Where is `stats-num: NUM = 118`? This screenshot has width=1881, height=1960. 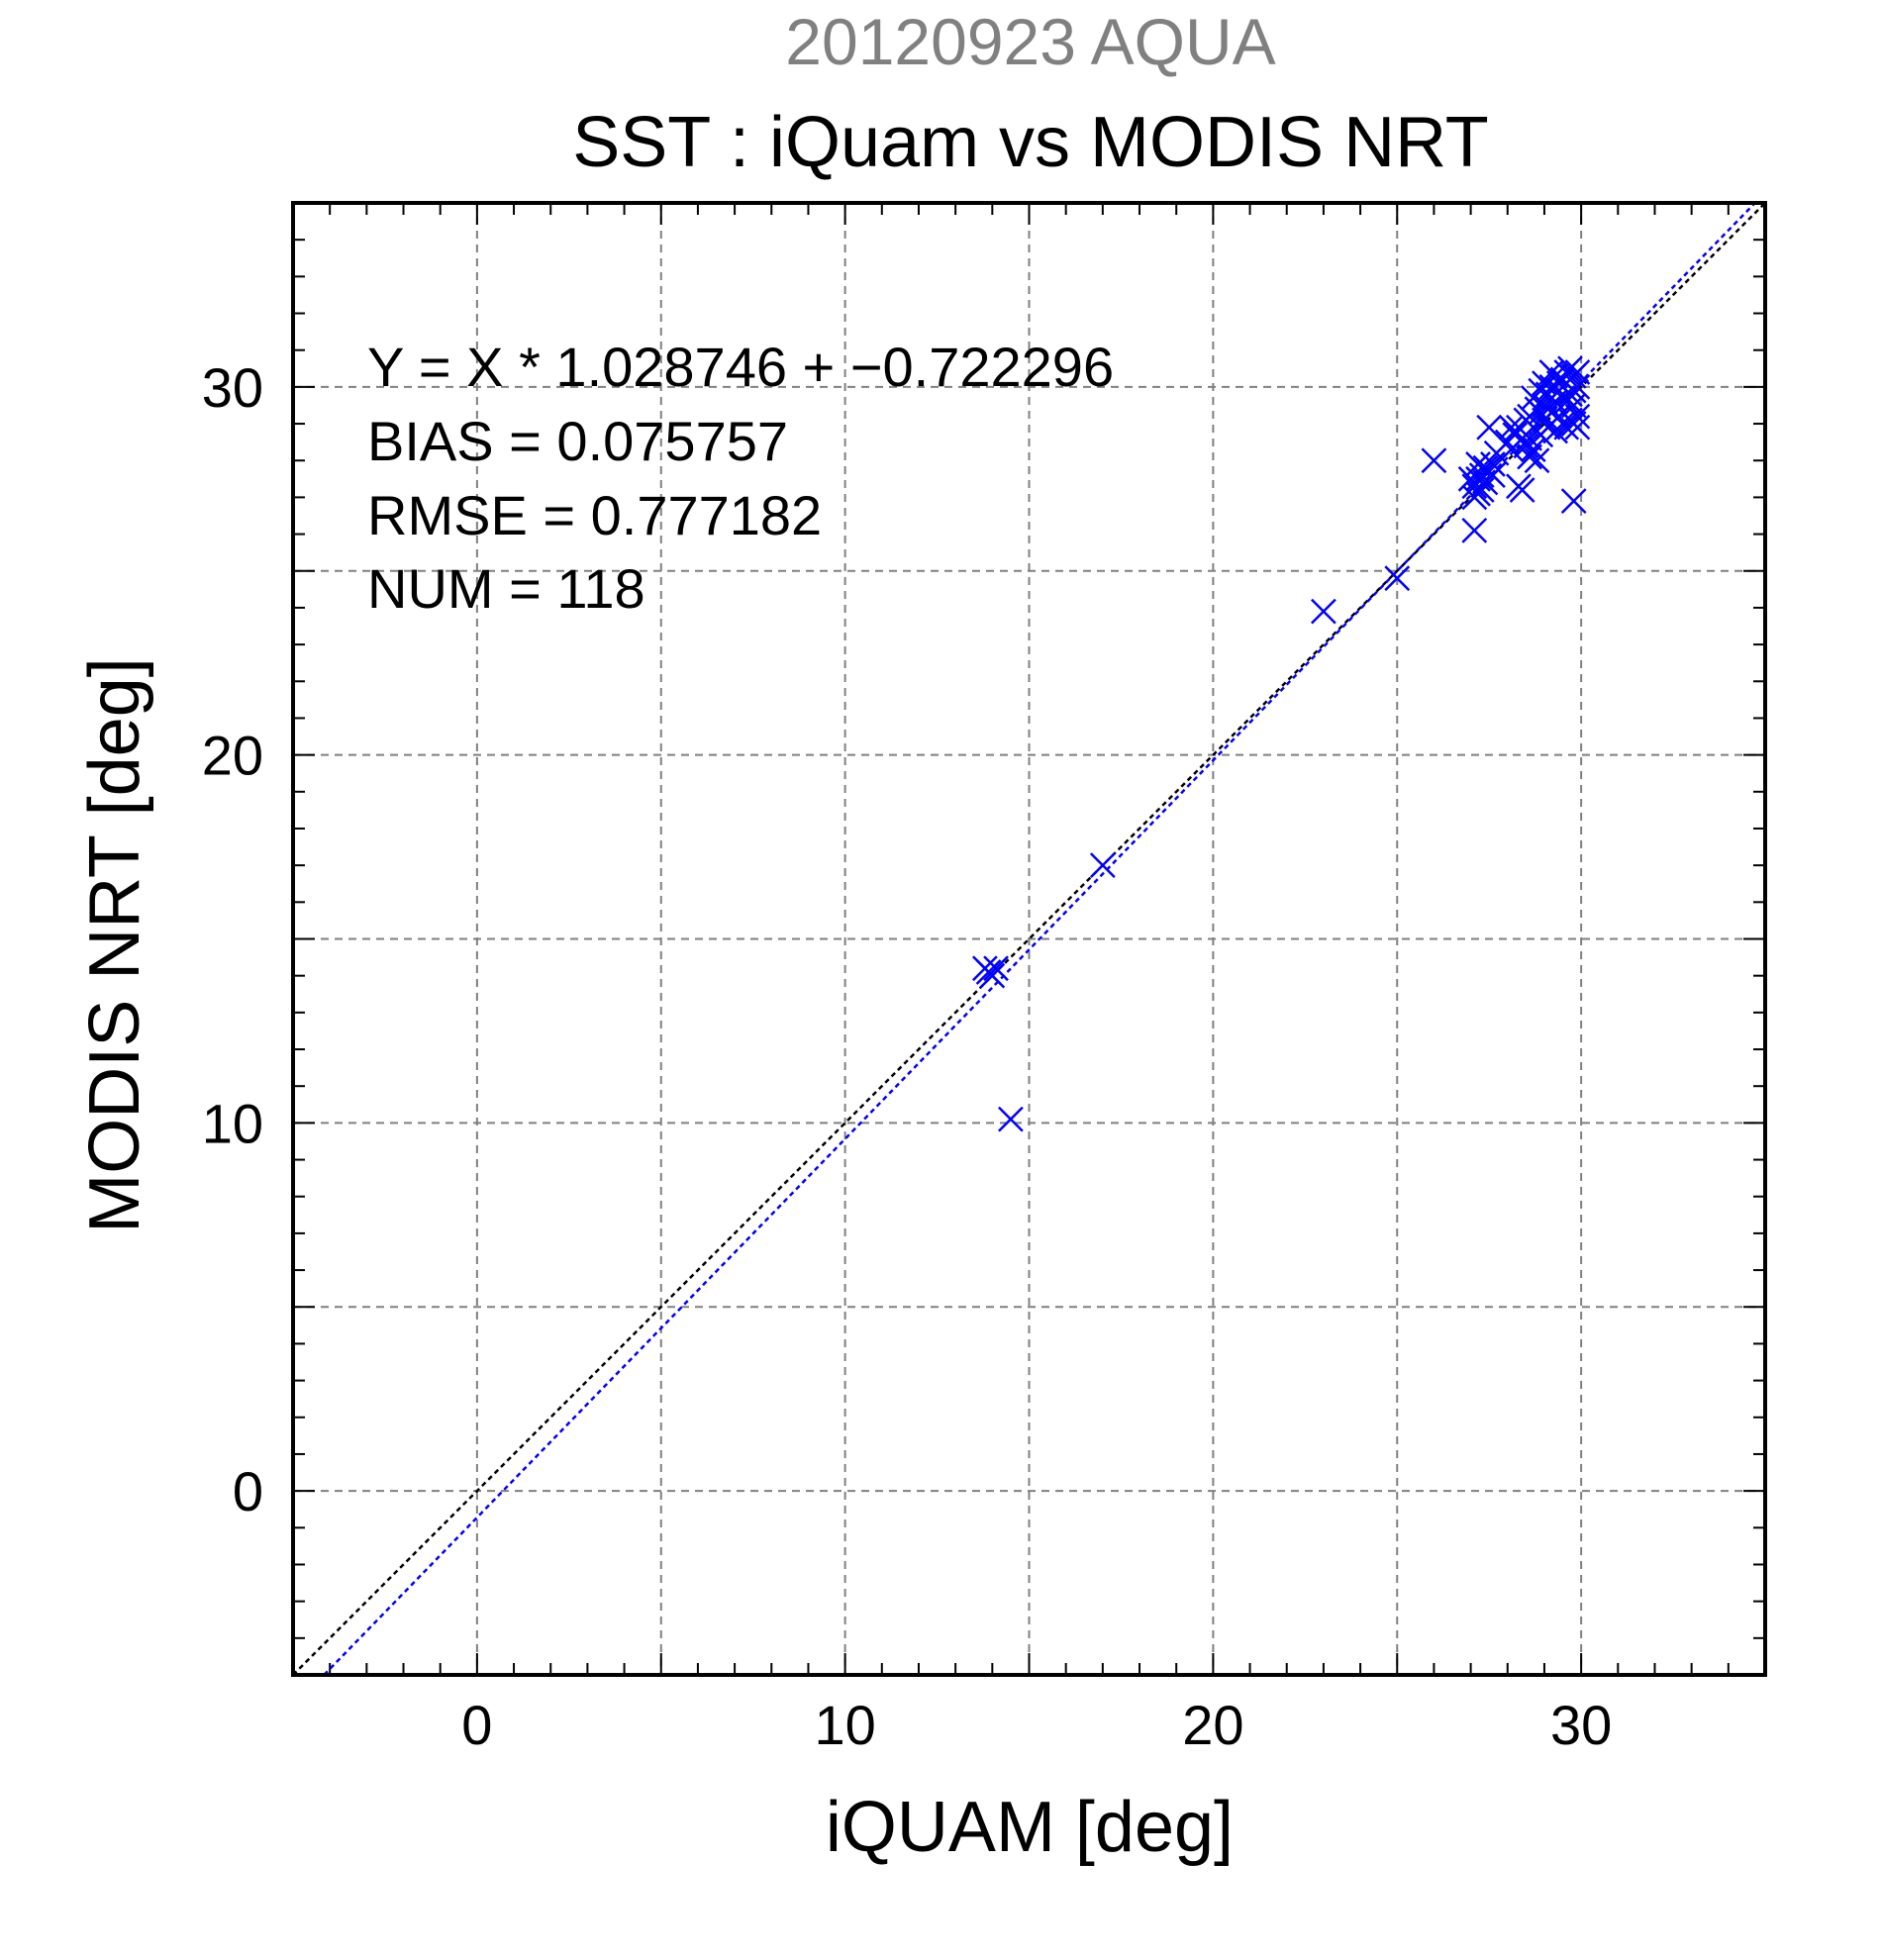
stats-num: NUM = 118 is located at coordinates (506, 588).